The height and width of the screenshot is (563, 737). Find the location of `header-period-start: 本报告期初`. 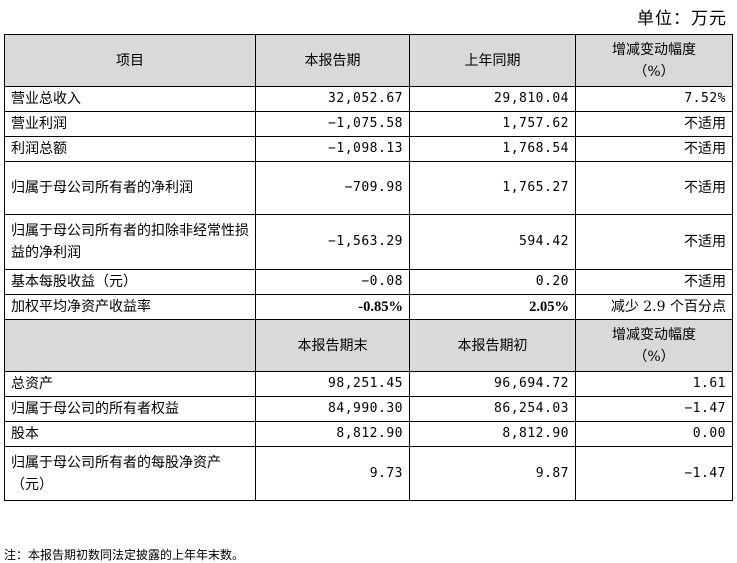

header-period-start: 本报告期初 is located at coordinates (492, 345).